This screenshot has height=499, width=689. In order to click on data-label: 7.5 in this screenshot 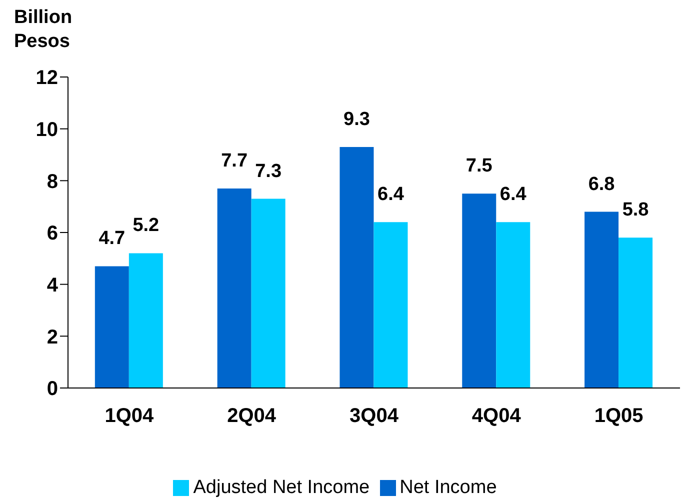, I will do `click(479, 166)`.